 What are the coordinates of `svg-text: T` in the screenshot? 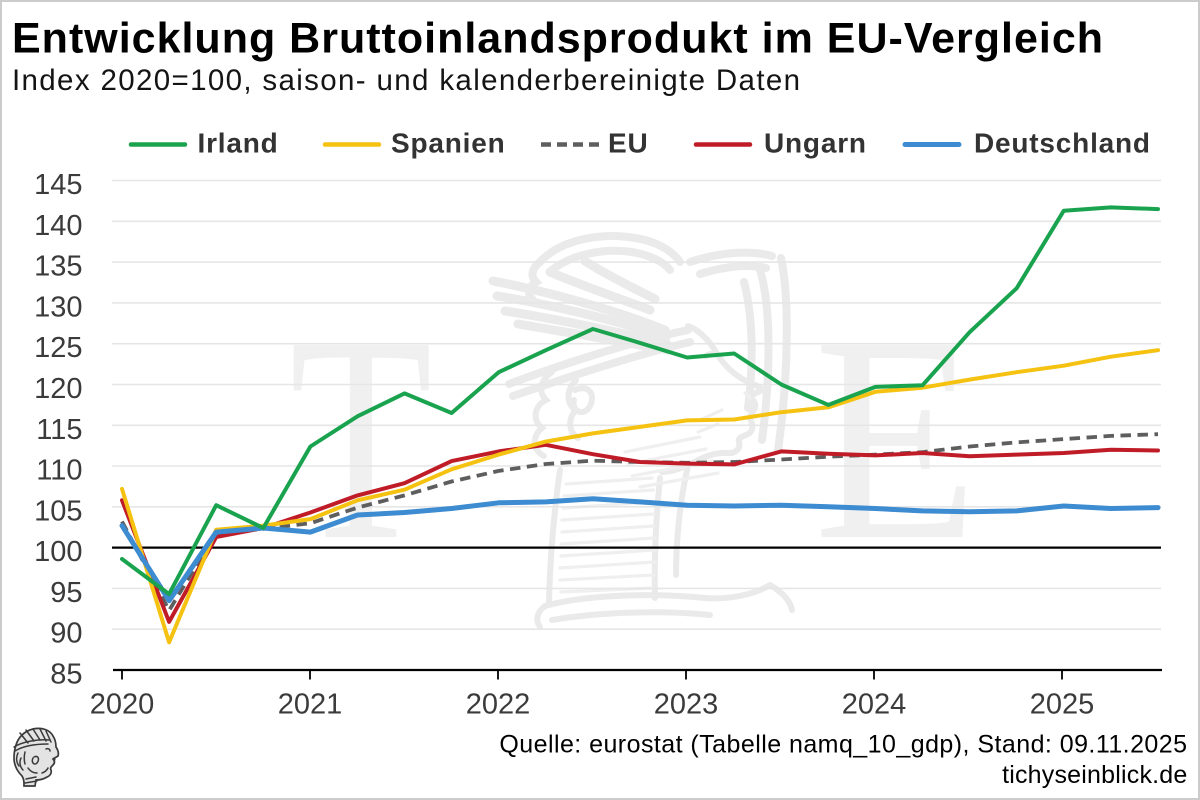 It's located at (360, 439).